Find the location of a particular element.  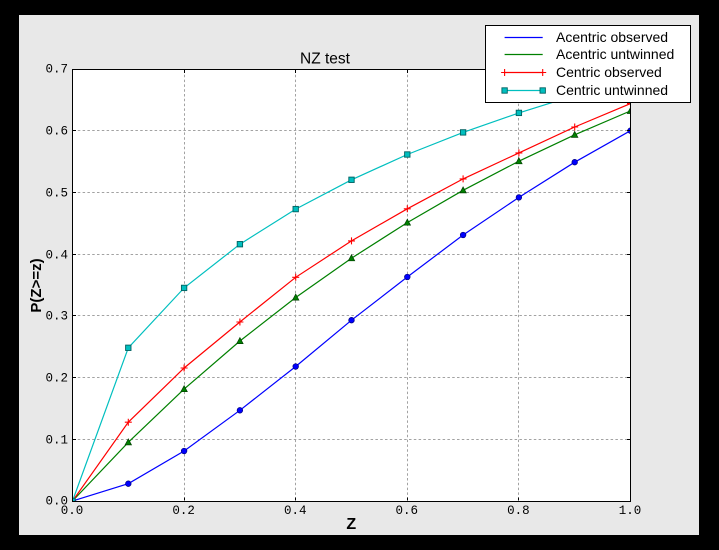

svg-text: 1.0 is located at coordinates (630, 511).